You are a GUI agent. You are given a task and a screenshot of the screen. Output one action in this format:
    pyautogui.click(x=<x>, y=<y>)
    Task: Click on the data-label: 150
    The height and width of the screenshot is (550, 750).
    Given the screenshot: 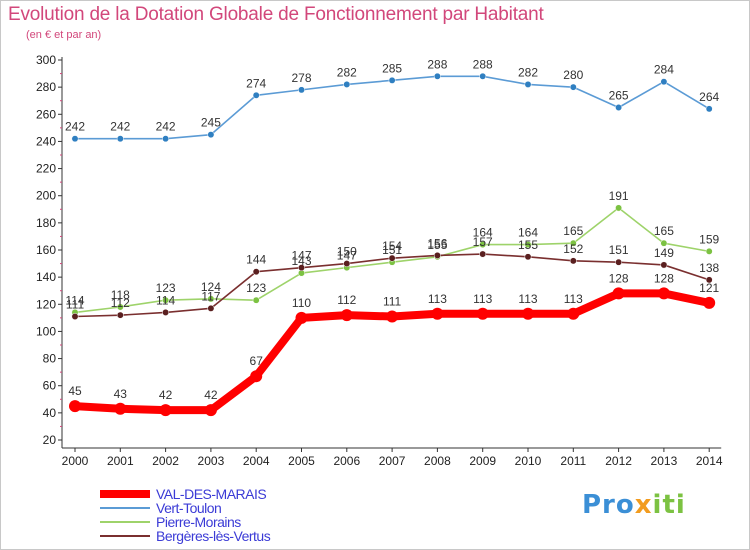 What is the action you would take?
    pyautogui.click(x=347, y=252)
    